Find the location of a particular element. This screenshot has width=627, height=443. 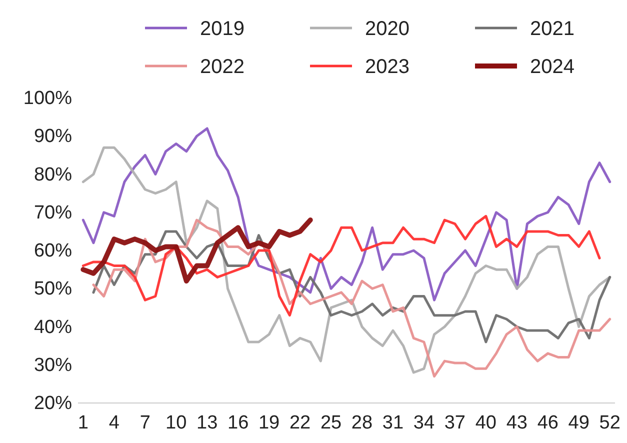

legend-label: 2019 is located at coordinates (222, 29).